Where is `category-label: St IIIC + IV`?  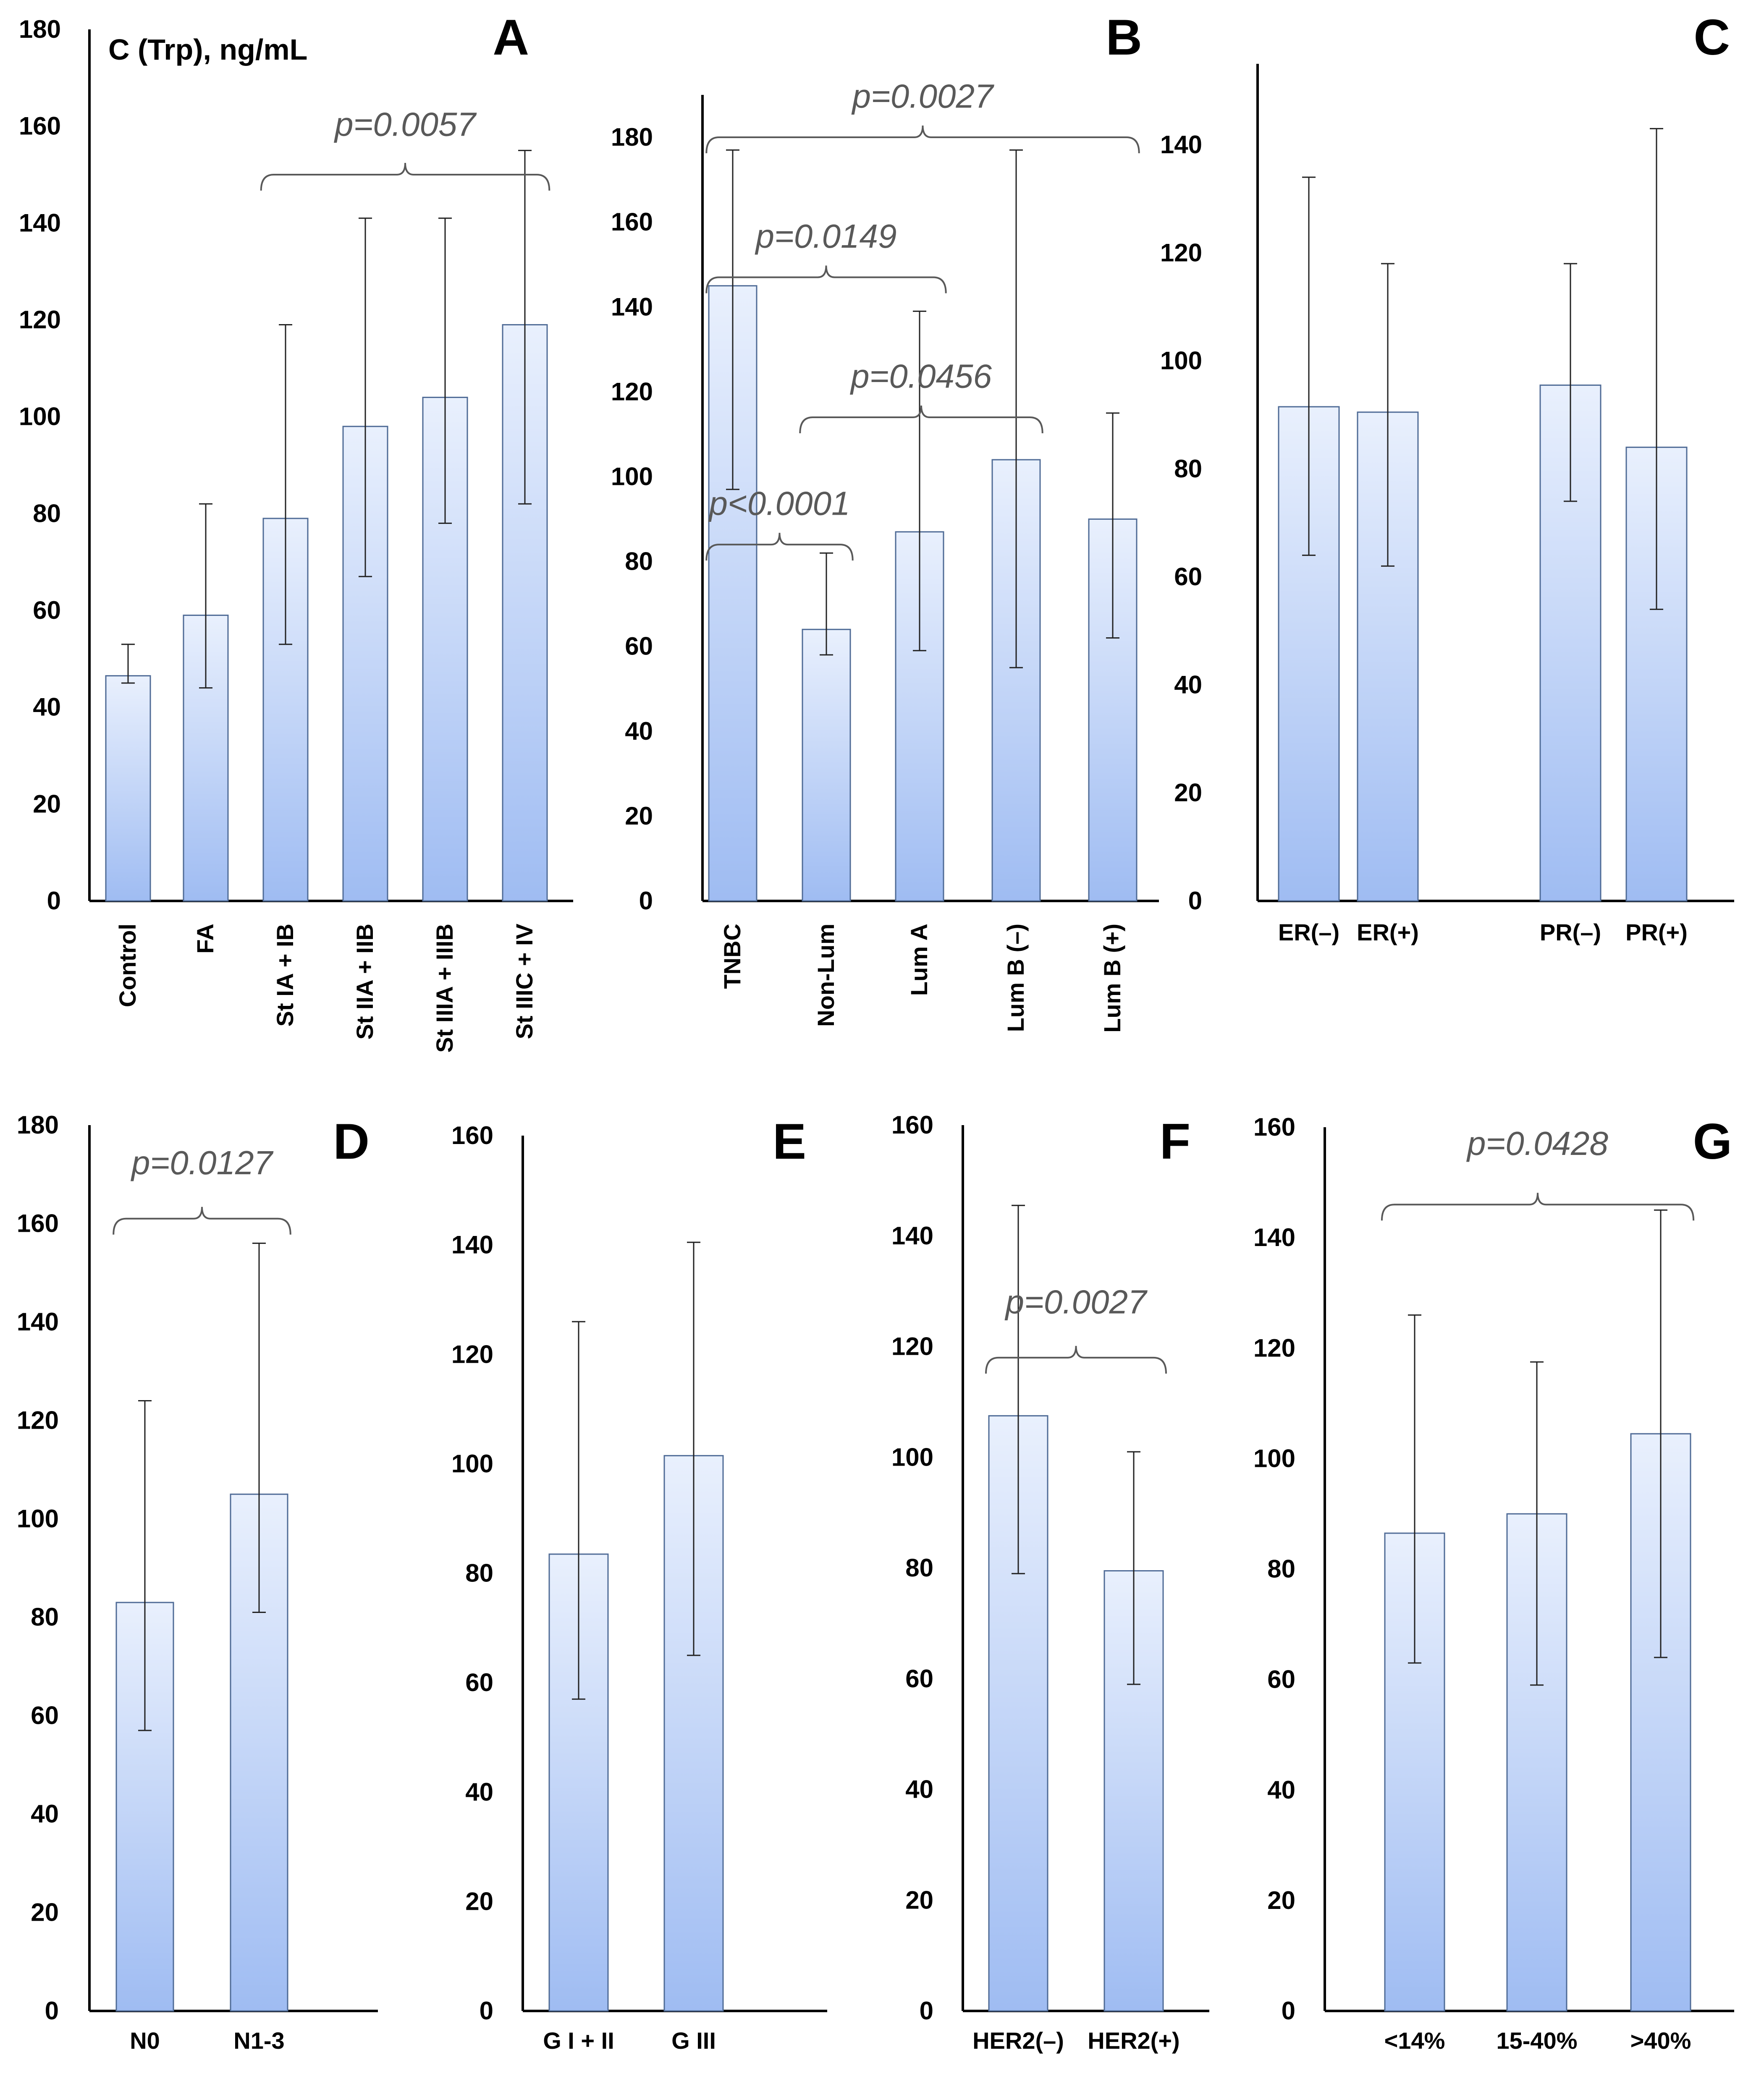 category-label: St IIIC + IV is located at coordinates (524, 982).